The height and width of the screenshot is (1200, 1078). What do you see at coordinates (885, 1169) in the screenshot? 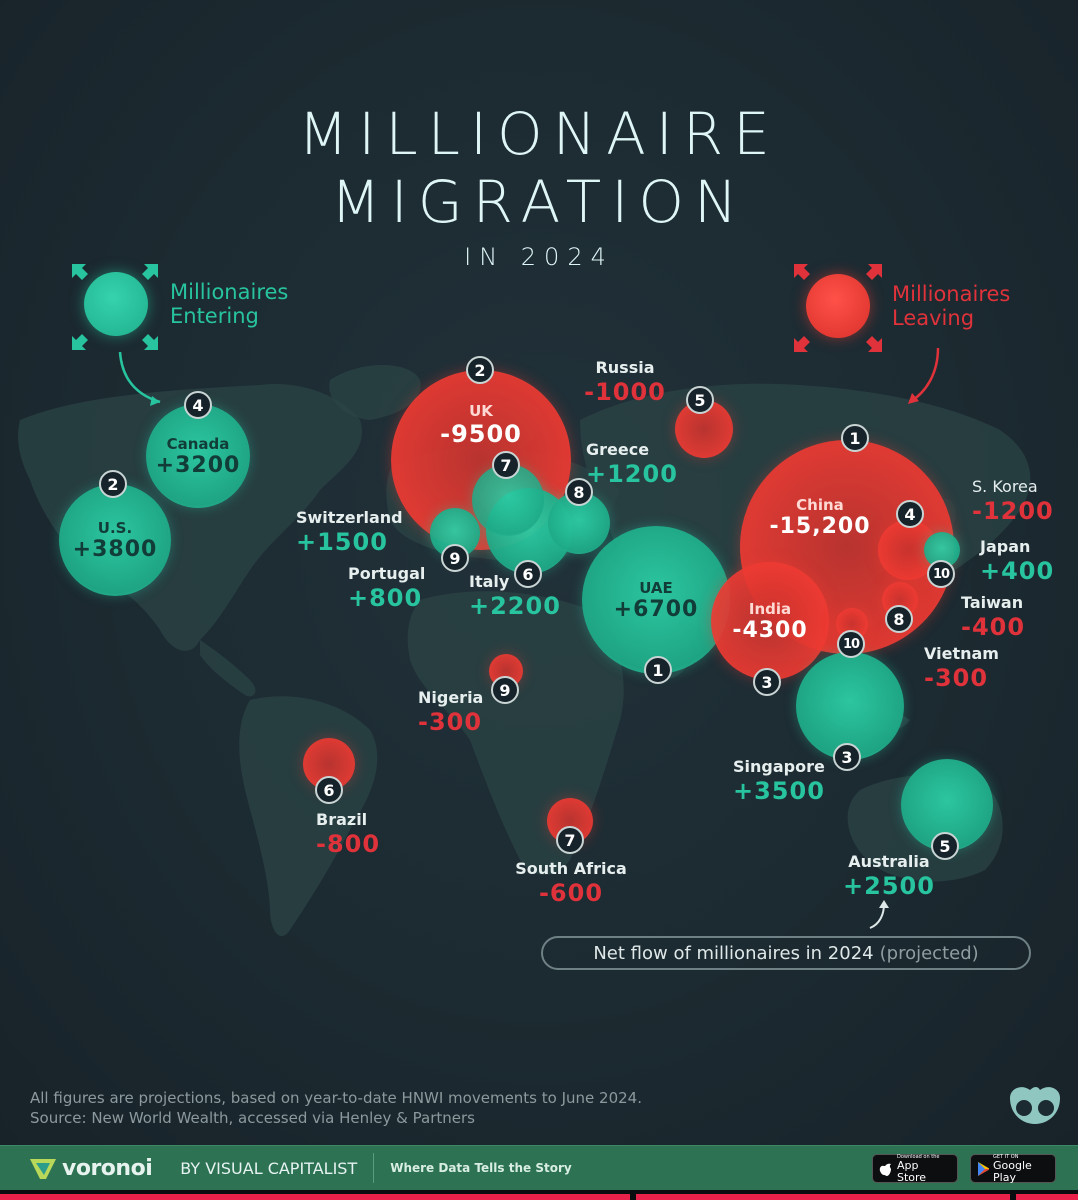
I see `apple-icon` at bounding box center [885, 1169].